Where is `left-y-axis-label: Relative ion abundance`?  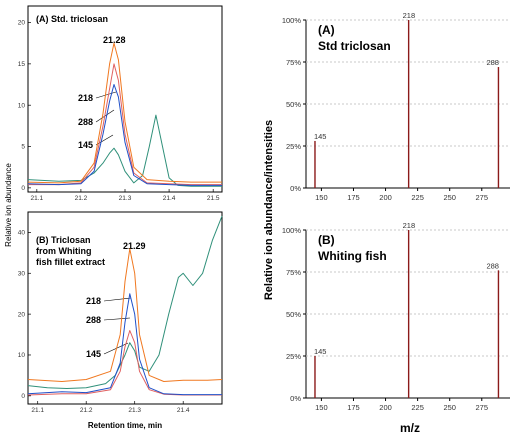 left-y-axis-label: Relative ion abundance is located at coordinates (8, 205).